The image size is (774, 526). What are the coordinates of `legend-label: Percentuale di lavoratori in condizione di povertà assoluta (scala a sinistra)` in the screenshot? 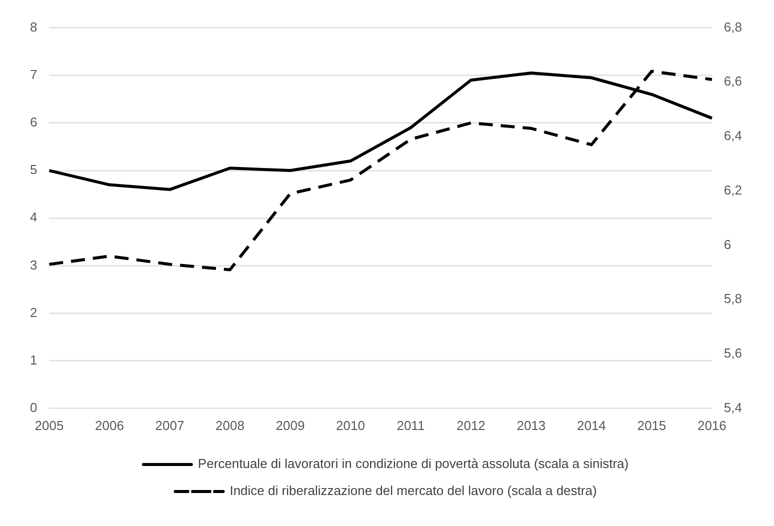 It's located at (413, 464).